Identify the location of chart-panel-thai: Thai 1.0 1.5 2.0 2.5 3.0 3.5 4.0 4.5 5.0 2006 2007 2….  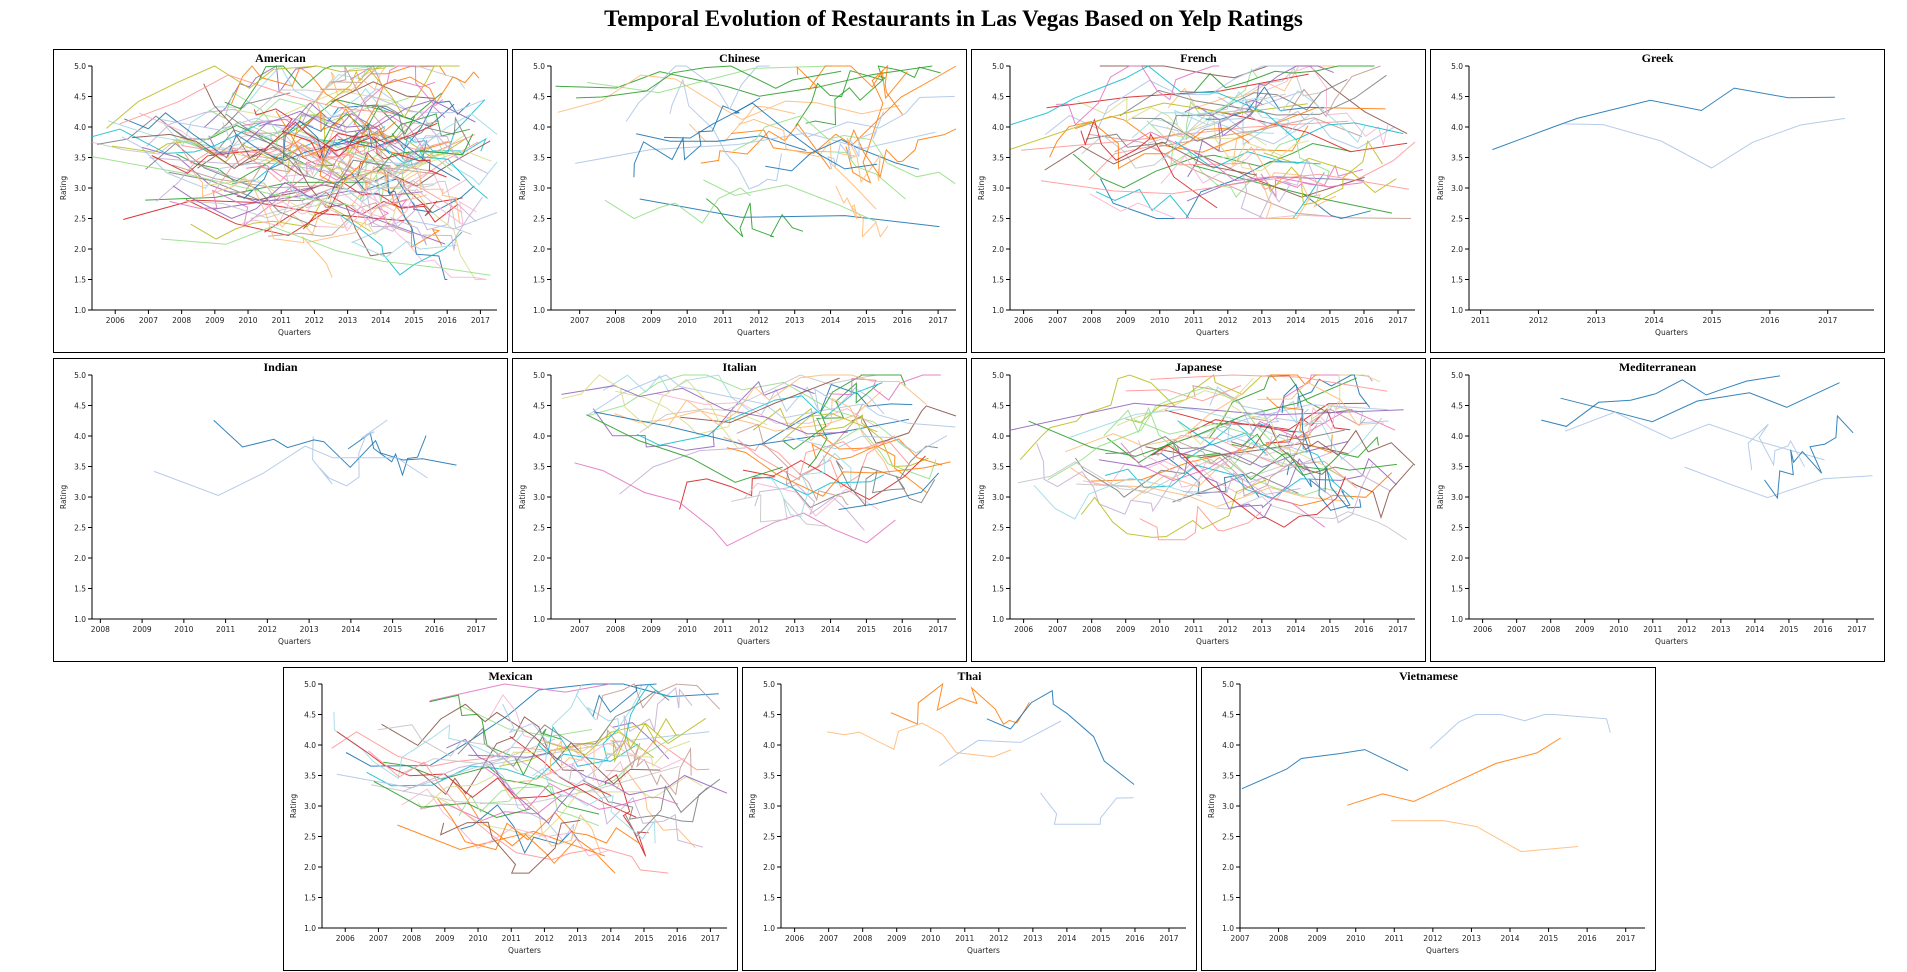
(969, 819).